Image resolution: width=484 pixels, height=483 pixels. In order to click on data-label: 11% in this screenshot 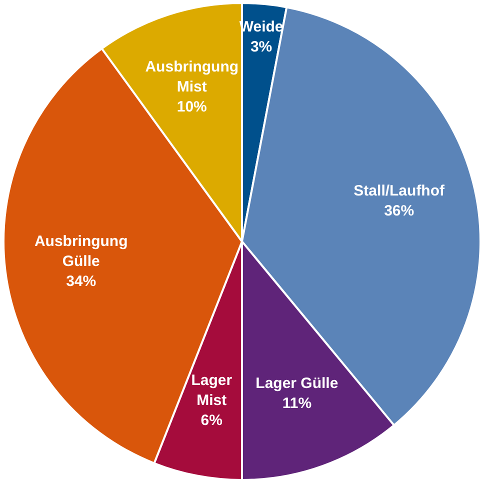, I will do `click(297, 403)`.